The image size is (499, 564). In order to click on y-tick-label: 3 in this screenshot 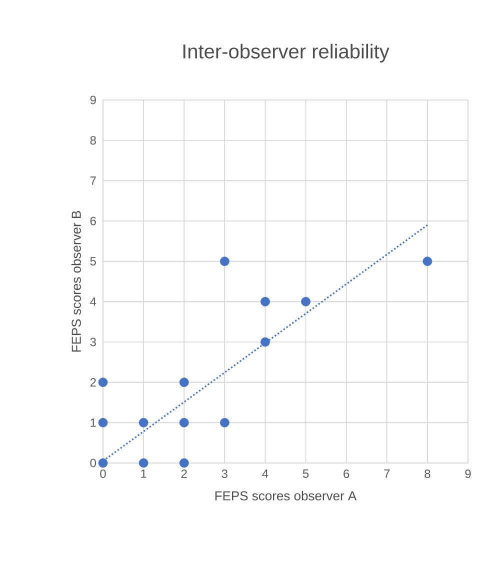, I will do `click(93, 342)`.